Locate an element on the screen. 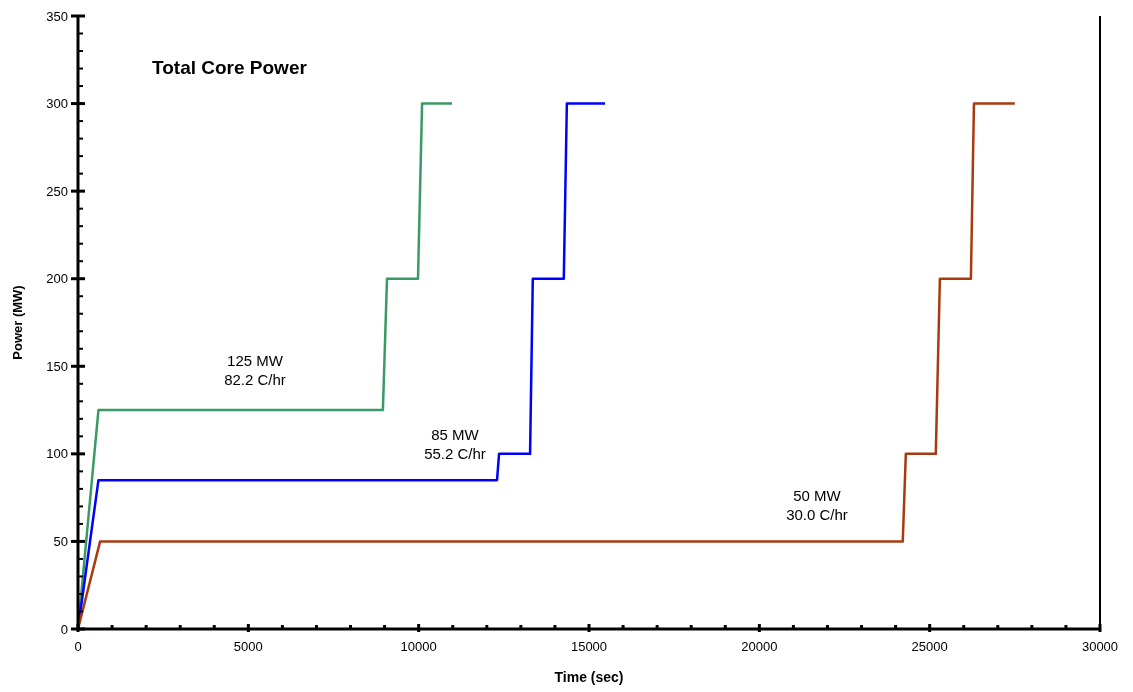 Image resolution: width=1133 pixels, height=692 pixels. x-tick-label: 20000 is located at coordinates (759, 646).